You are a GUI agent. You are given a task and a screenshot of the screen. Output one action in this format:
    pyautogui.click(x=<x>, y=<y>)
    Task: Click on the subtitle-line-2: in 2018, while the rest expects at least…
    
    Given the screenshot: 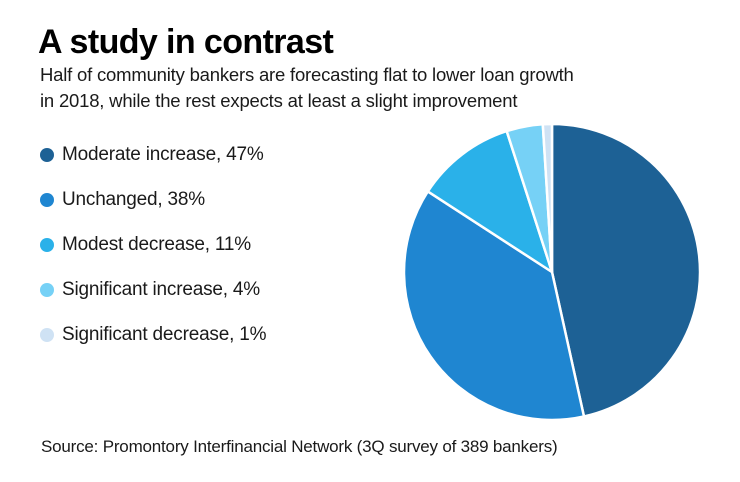 What is the action you would take?
    pyautogui.click(x=279, y=100)
    